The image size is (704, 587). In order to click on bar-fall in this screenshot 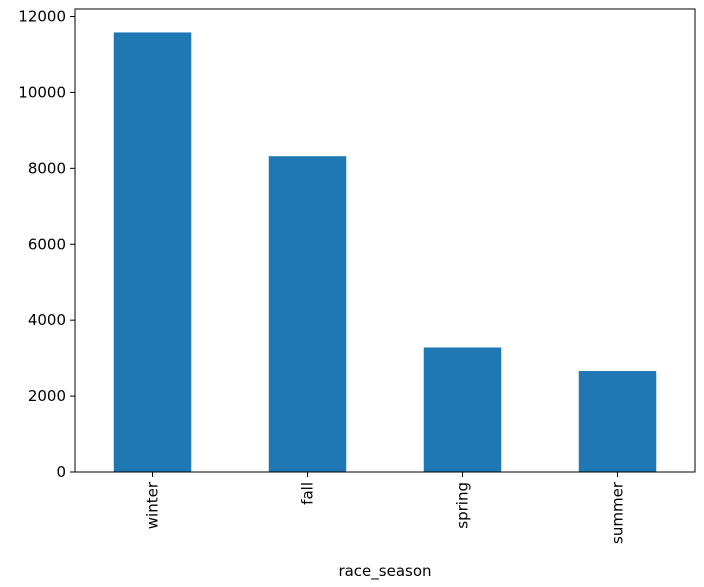, I will do `click(307, 314)`.